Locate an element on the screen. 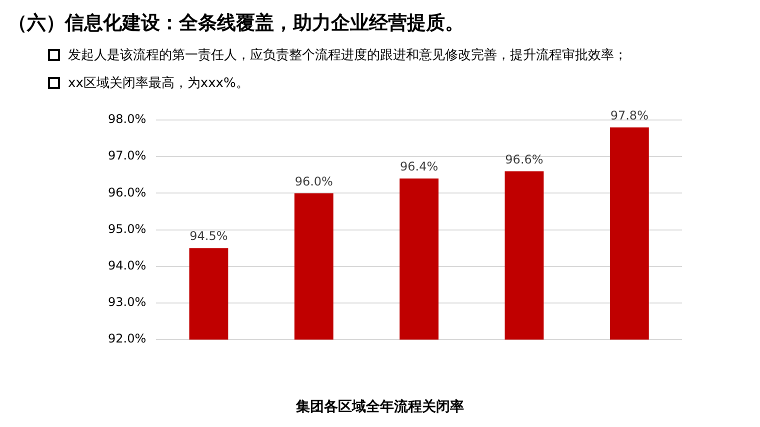 The image size is (760, 427). data-label: 96.6% is located at coordinates (524, 159).